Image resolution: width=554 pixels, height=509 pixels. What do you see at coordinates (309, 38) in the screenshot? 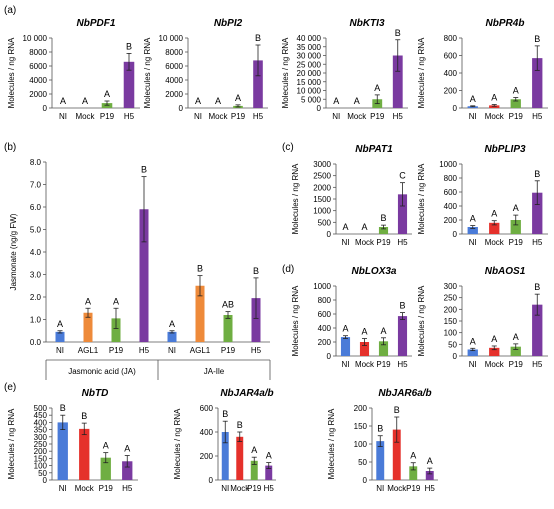
I see `y-tick-label: 40 000` at bounding box center [309, 38].